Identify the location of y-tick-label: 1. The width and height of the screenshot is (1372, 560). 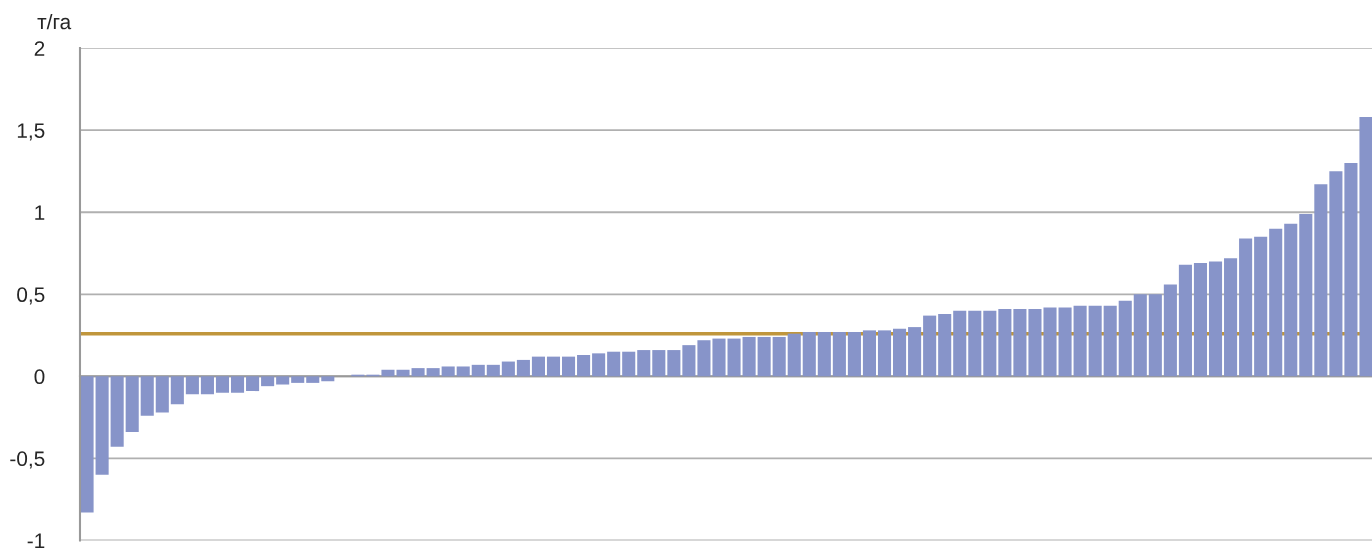
(40, 212).